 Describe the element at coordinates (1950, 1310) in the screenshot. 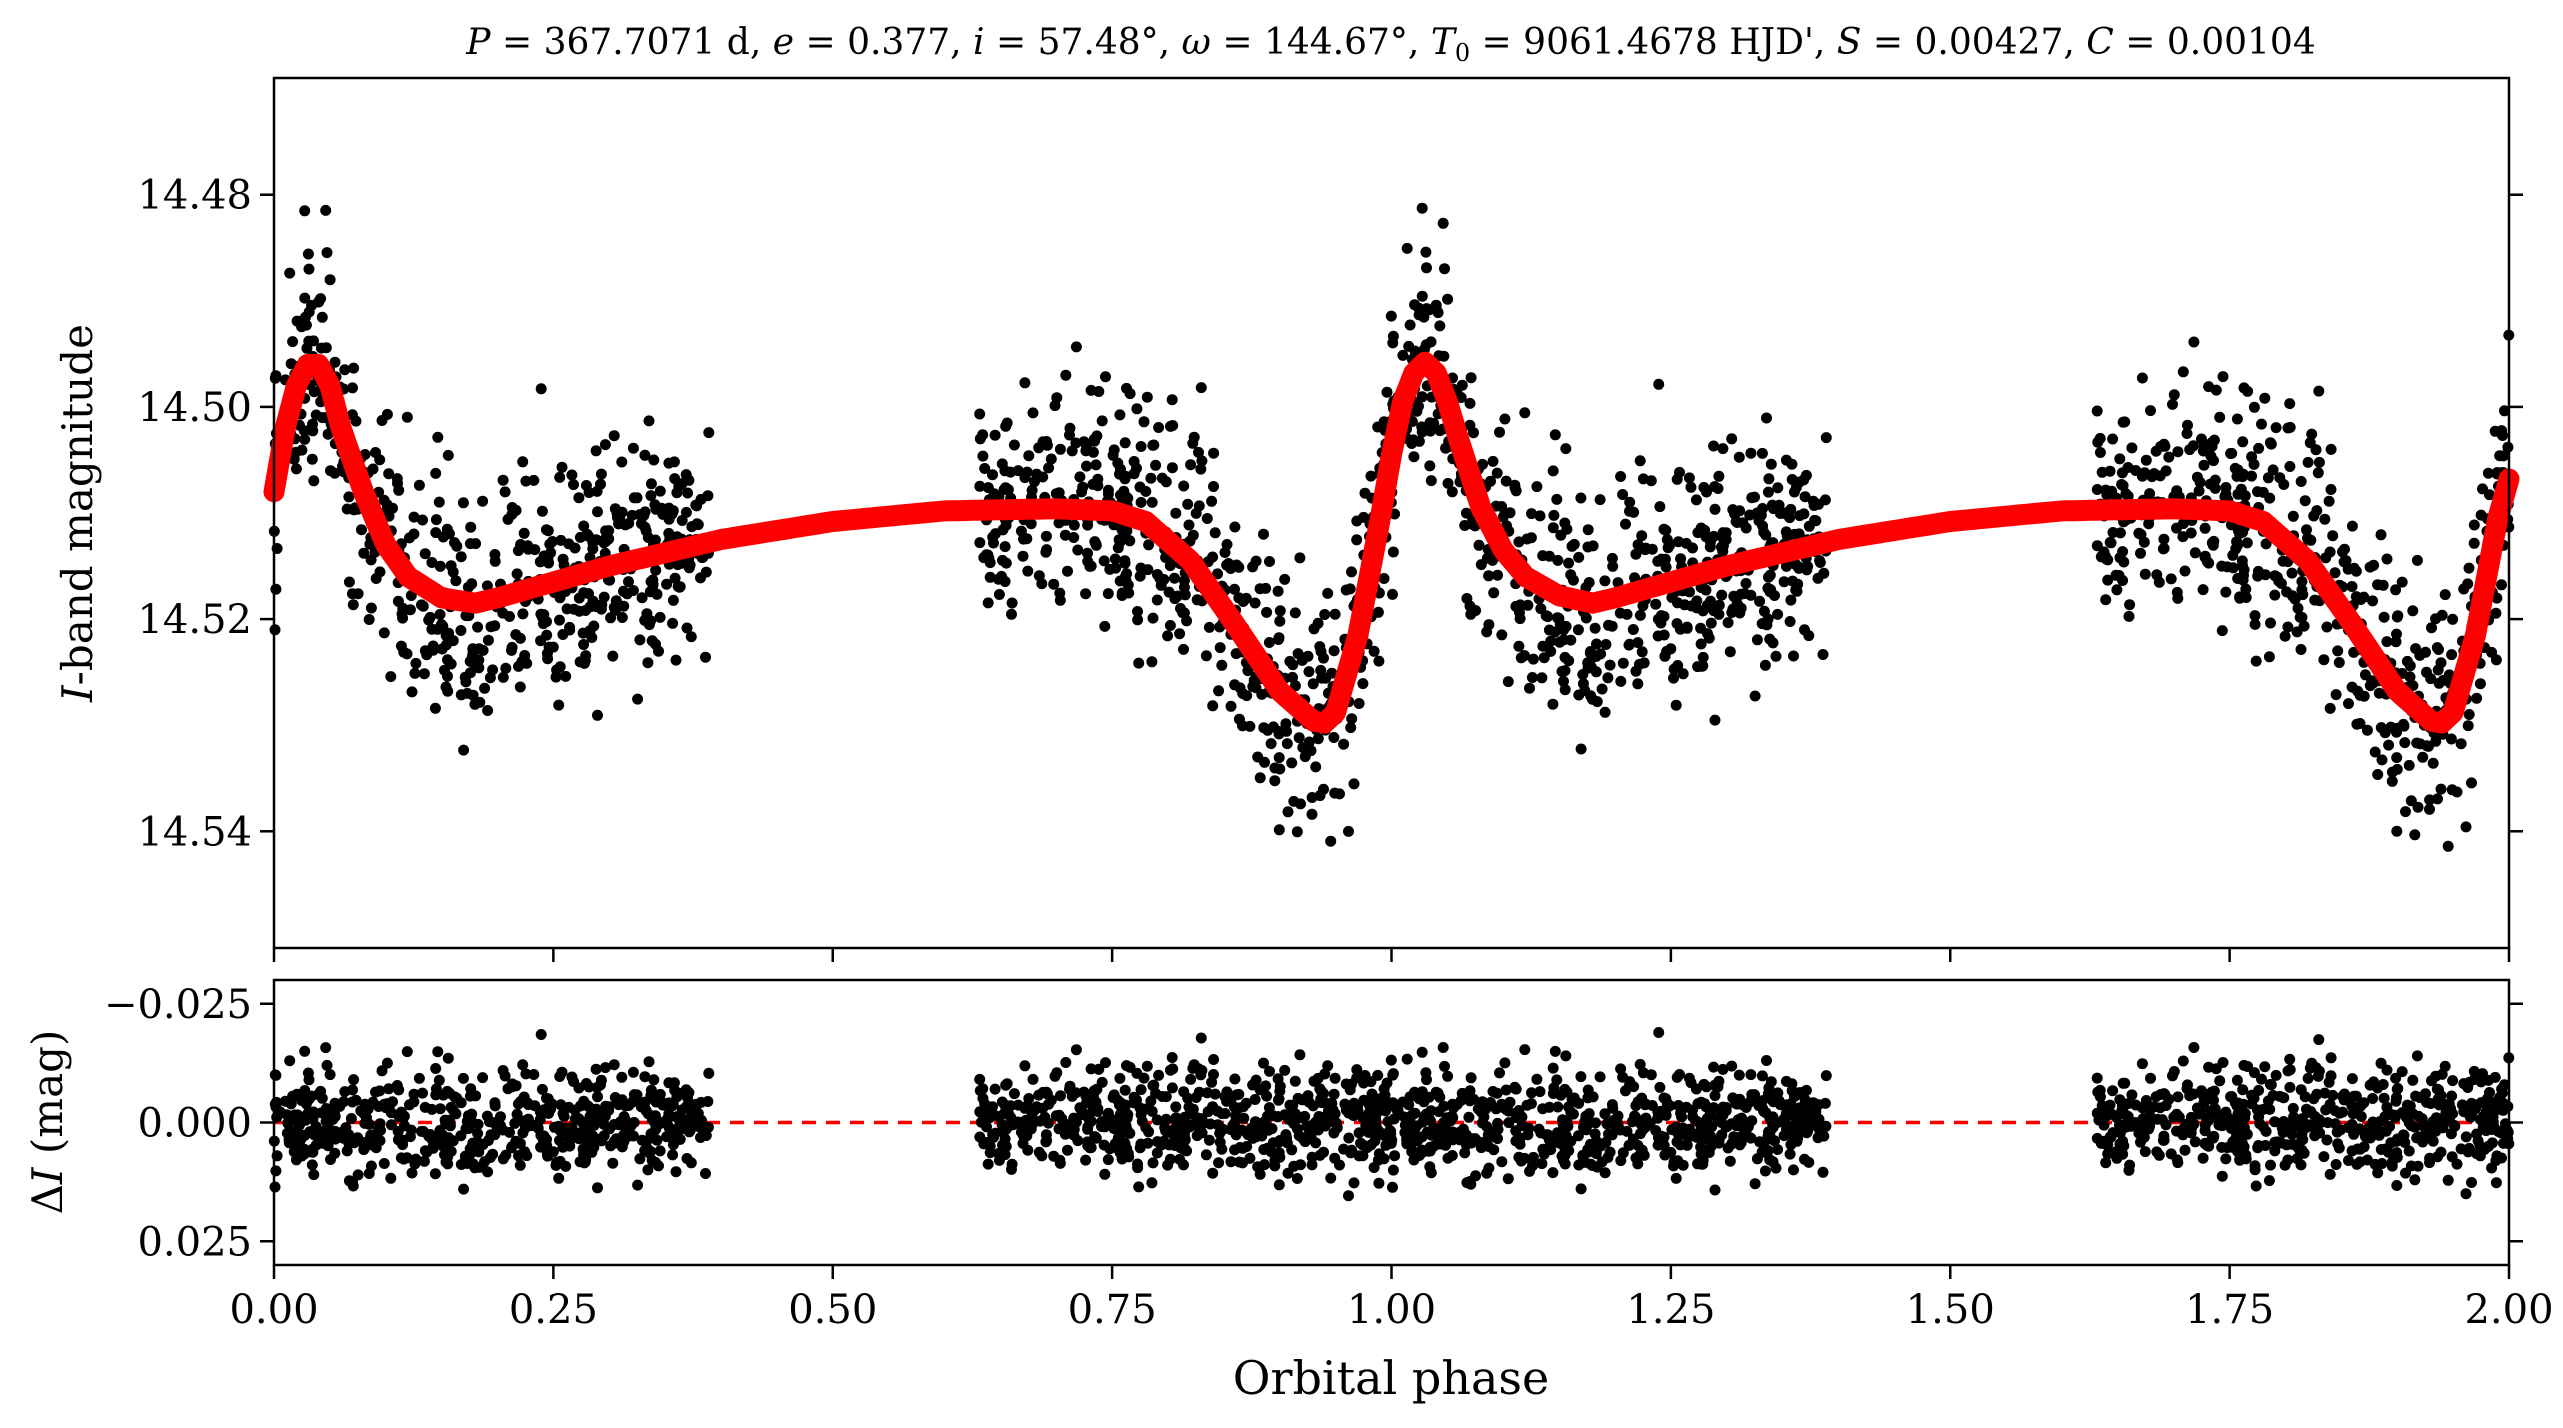

I see `x-tick-label: 1.50` at that location.